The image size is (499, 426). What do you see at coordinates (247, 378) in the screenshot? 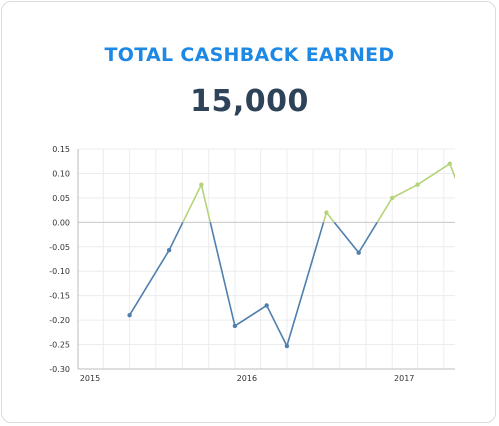
I see `x-tick-label: 2016` at bounding box center [247, 378].